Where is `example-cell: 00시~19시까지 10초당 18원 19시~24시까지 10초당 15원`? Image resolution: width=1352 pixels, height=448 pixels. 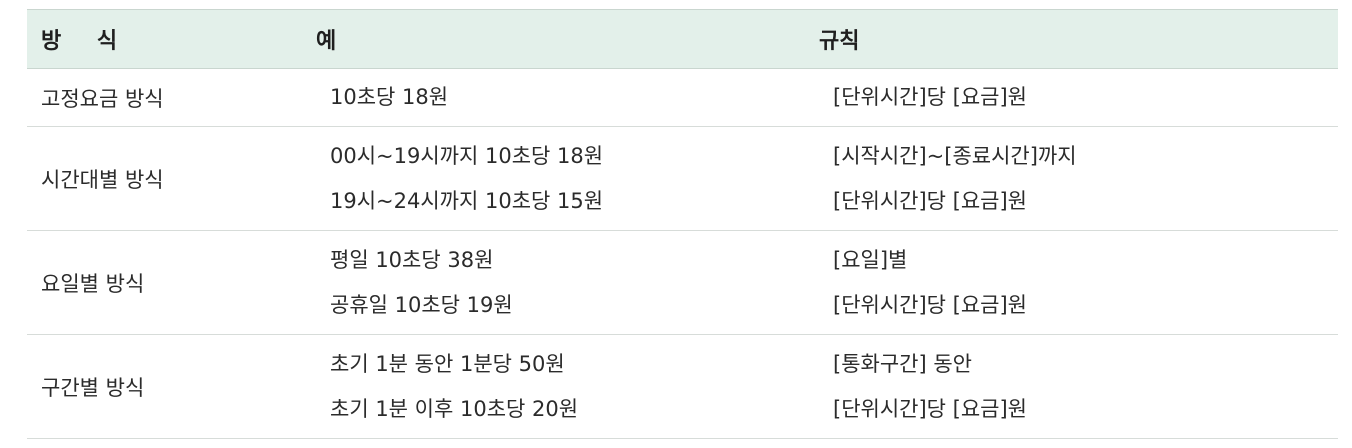
example-cell: 00시~19시까지 10초당 18원 19시~24시까지 10초당 15원 is located at coordinates (466, 178).